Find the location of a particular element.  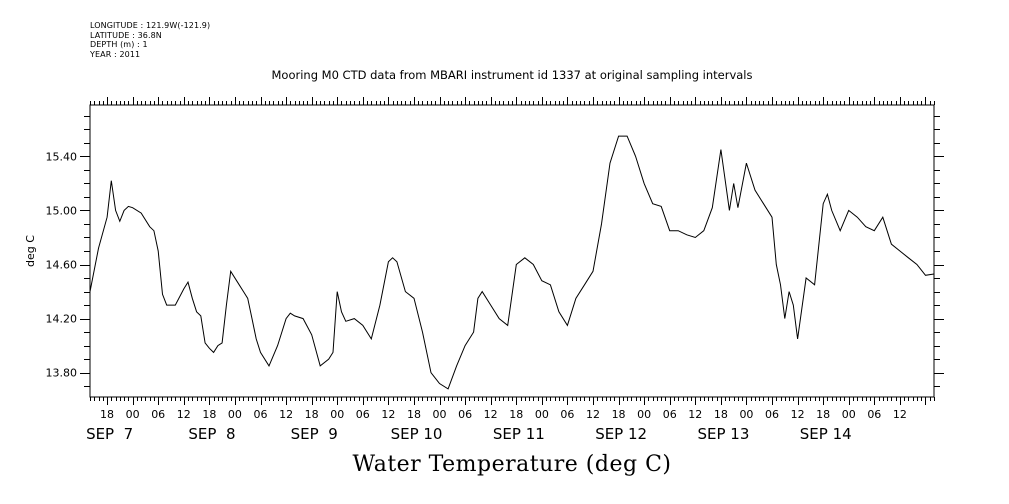

x-day-label: SEP 9 is located at coordinates (314, 434).